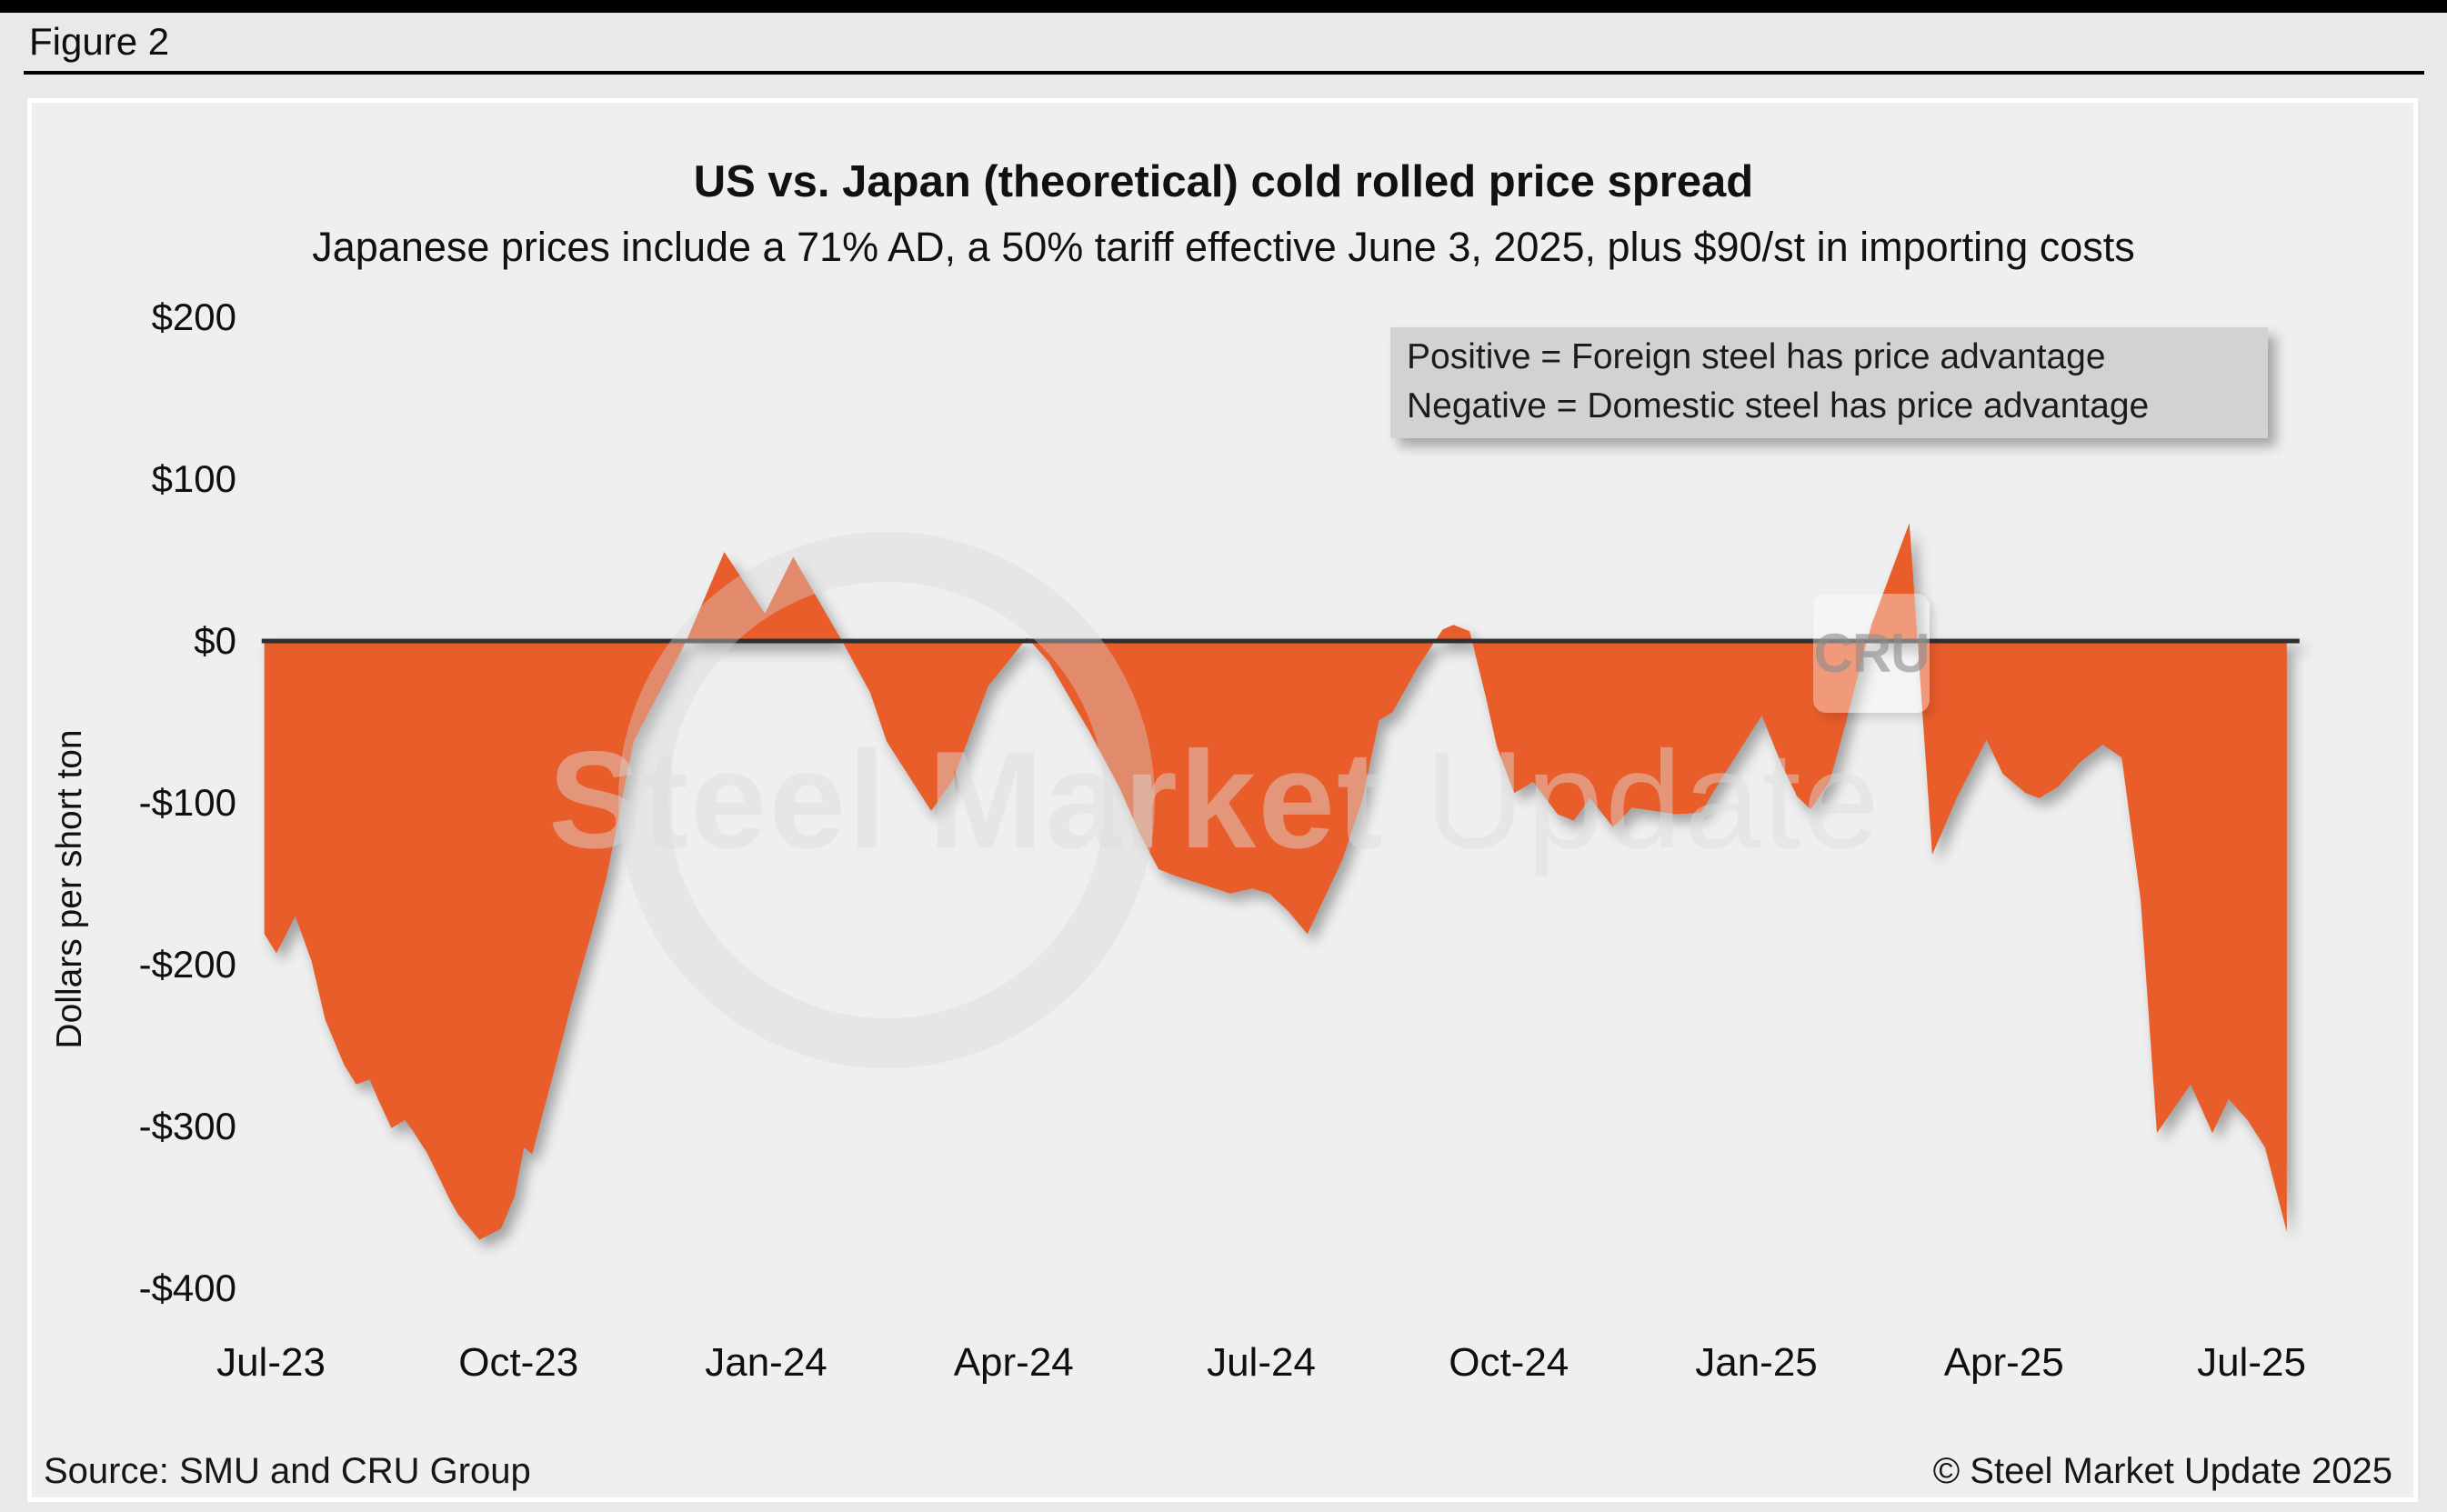 The image size is (2447, 1512). I want to click on x-tick-label: Oct-23, so click(518, 1362).